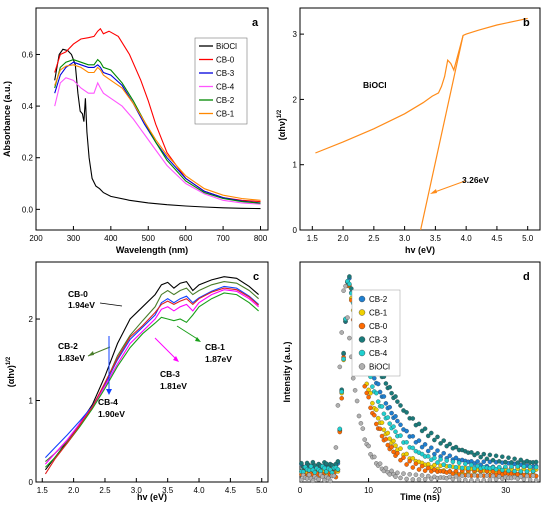 The width and height of the screenshot is (550, 506). I want to click on b-xtick-label: 4.5, so click(497, 238).